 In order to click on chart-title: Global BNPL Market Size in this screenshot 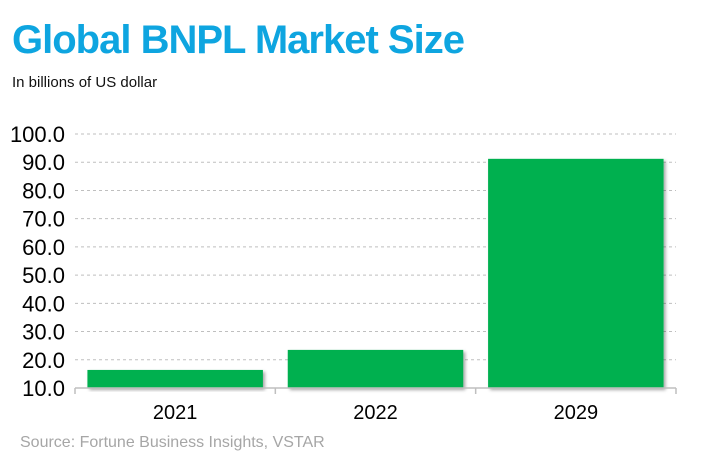, I will do `click(238, 40)`.